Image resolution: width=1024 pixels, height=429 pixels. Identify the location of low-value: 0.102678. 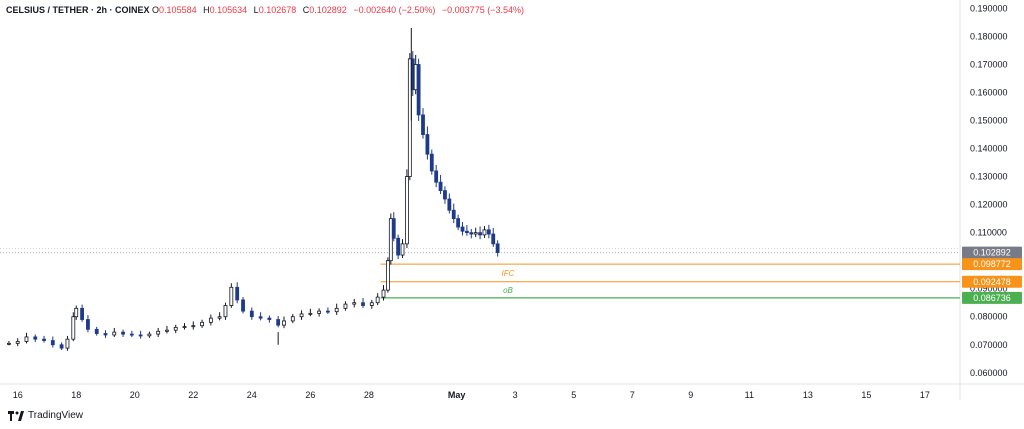
(277, 10).